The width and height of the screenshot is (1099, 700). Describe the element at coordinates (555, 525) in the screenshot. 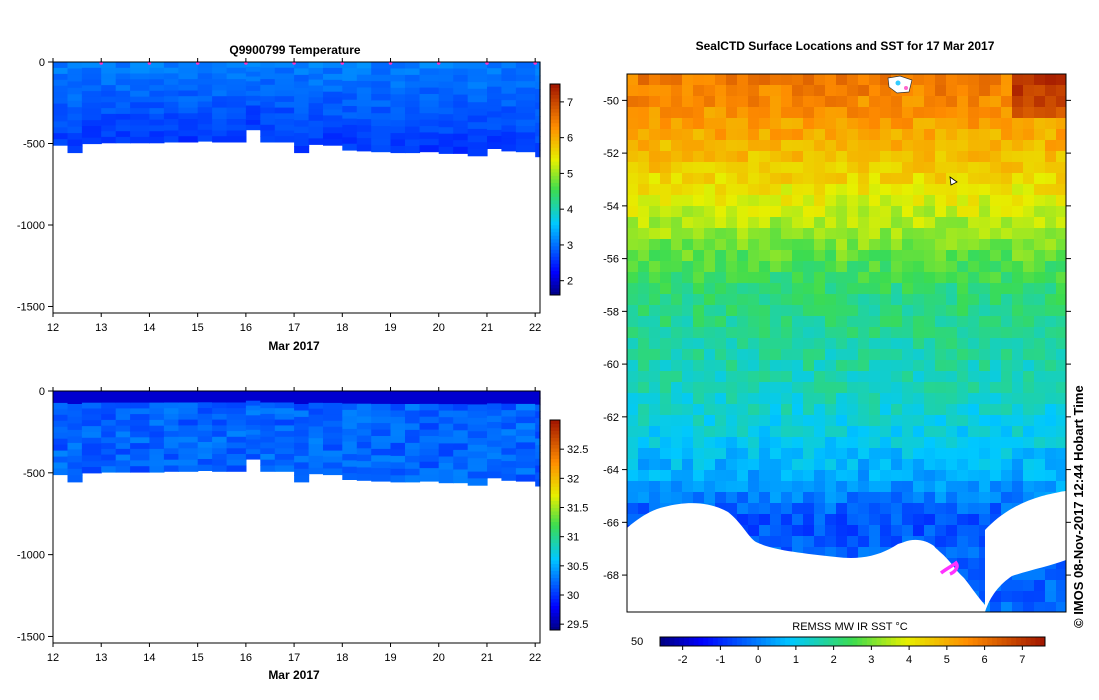

I see `colorbar-frame` at that location.